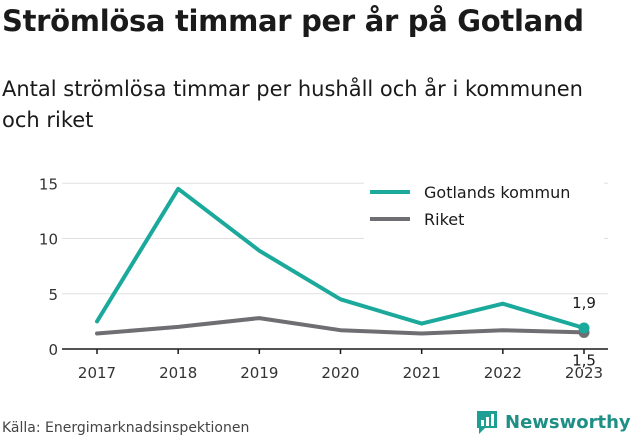 This screenshot has width=631, height=439. I want to click on end-labels: 1,9 1,5, so click(584, 332).